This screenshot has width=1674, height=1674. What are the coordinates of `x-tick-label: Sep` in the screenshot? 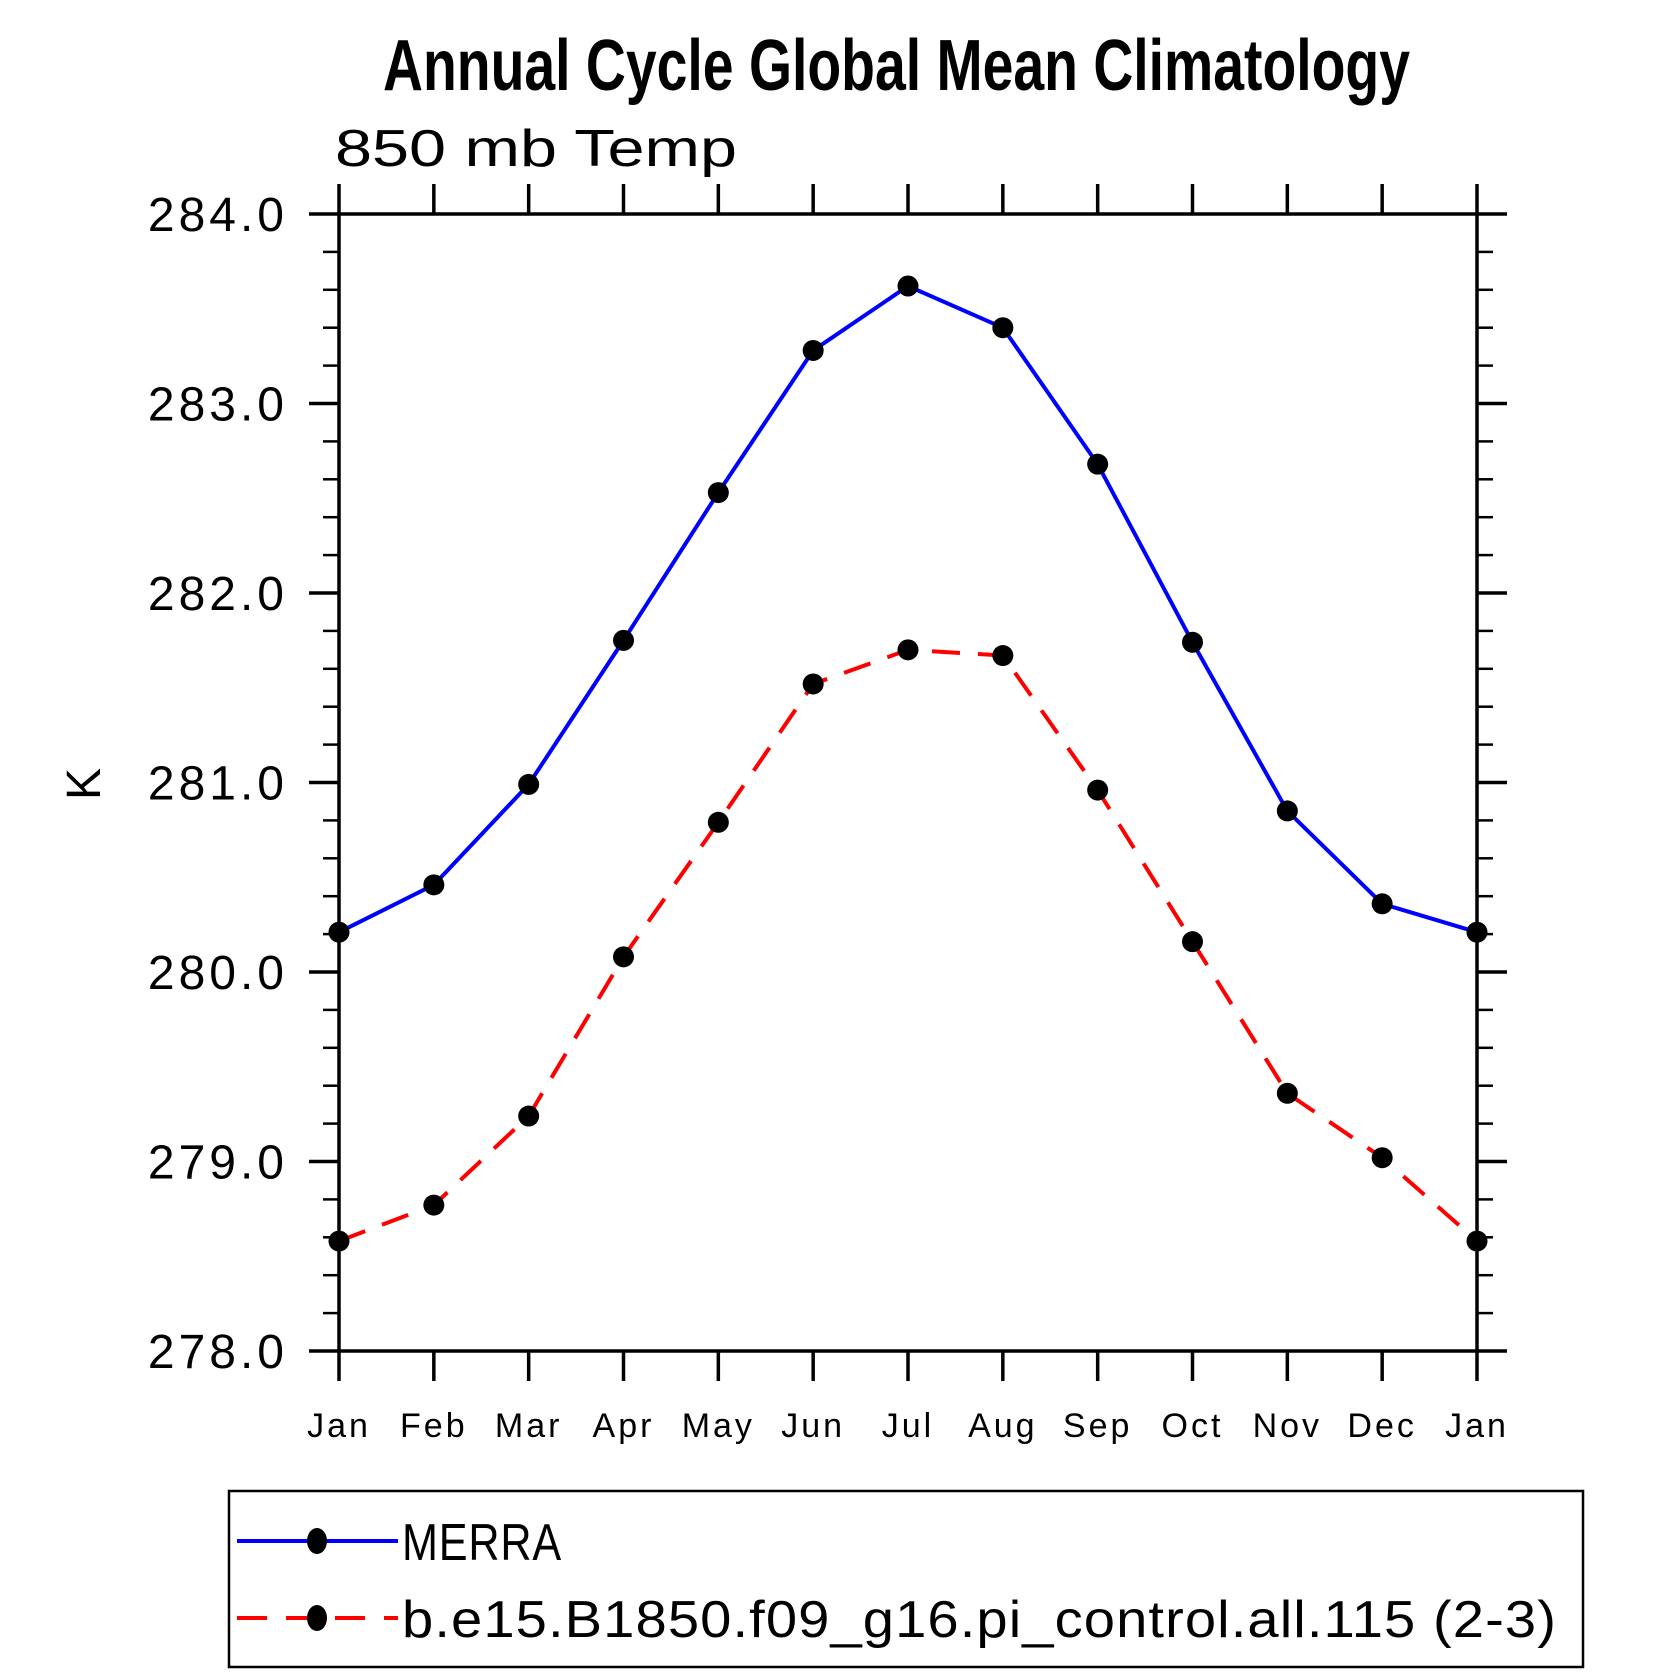 It's located at (1098, 1426).